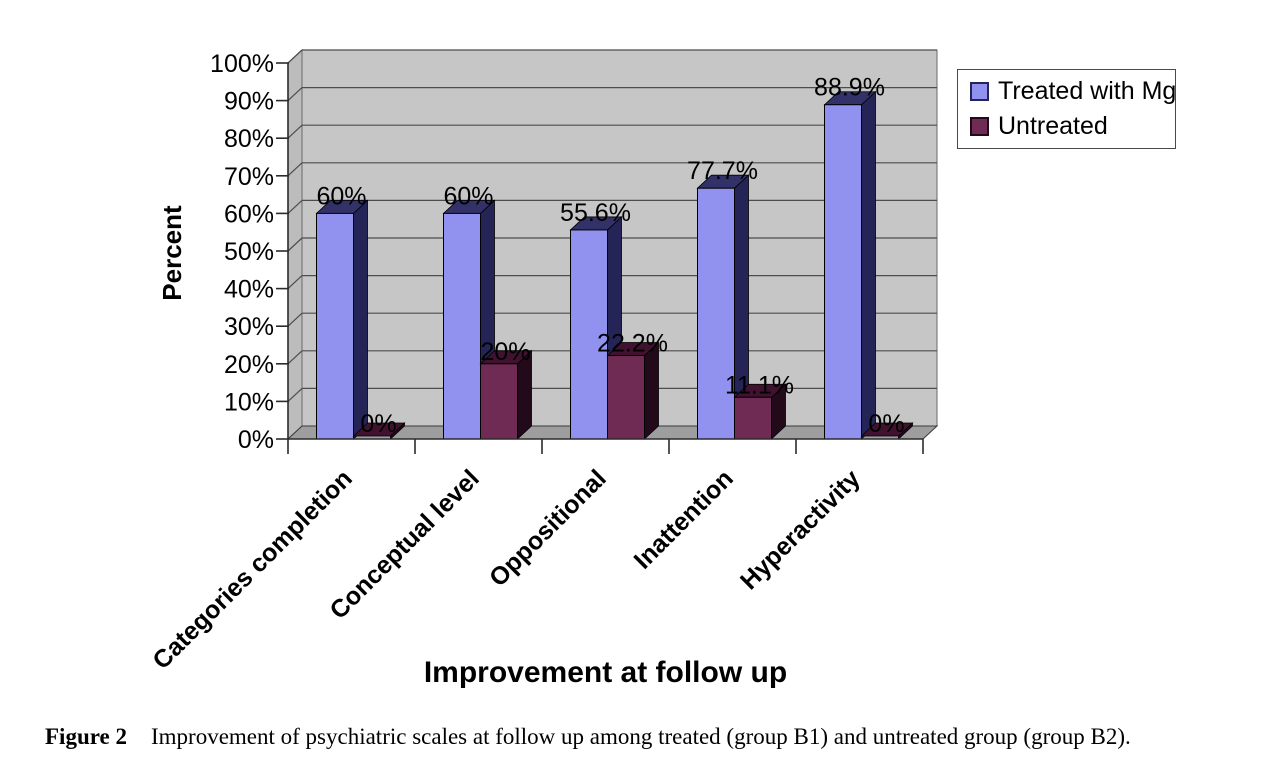  What do you see at coordinates (242, 64) in the screenshot?
I see `y-tick-label-10: 100%` at bounding box center [242, 64].